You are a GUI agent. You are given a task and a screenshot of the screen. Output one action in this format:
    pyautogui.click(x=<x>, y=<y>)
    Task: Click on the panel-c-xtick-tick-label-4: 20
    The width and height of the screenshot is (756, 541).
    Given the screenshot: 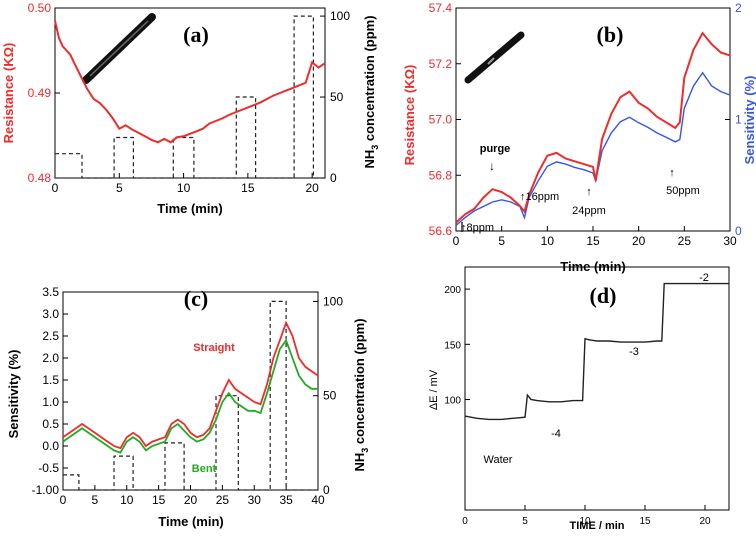 What is the action you would take?
    pyautogui.click(x=191, y=500)
    